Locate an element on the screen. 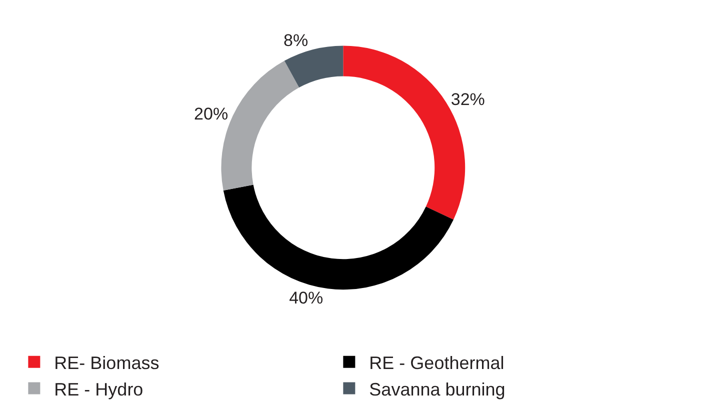  legend-label: Savanna burning is located at coordinates (437, 389).